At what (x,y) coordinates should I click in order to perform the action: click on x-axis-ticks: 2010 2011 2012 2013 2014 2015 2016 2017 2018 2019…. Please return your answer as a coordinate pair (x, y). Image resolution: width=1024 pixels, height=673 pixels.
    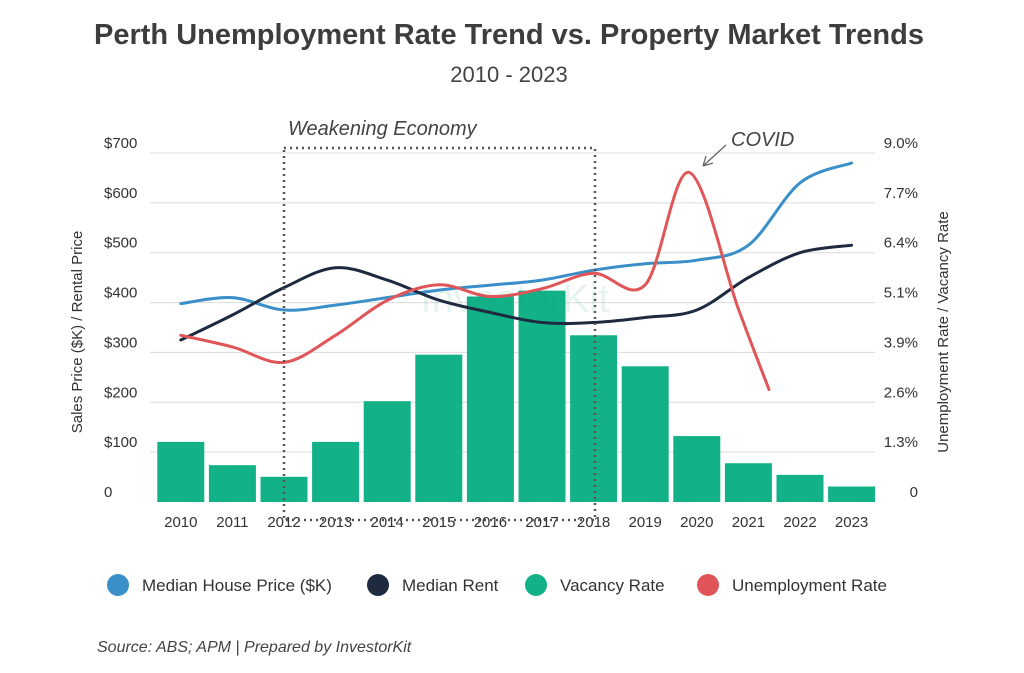
    Looking at the image, I should click on (516, 522).